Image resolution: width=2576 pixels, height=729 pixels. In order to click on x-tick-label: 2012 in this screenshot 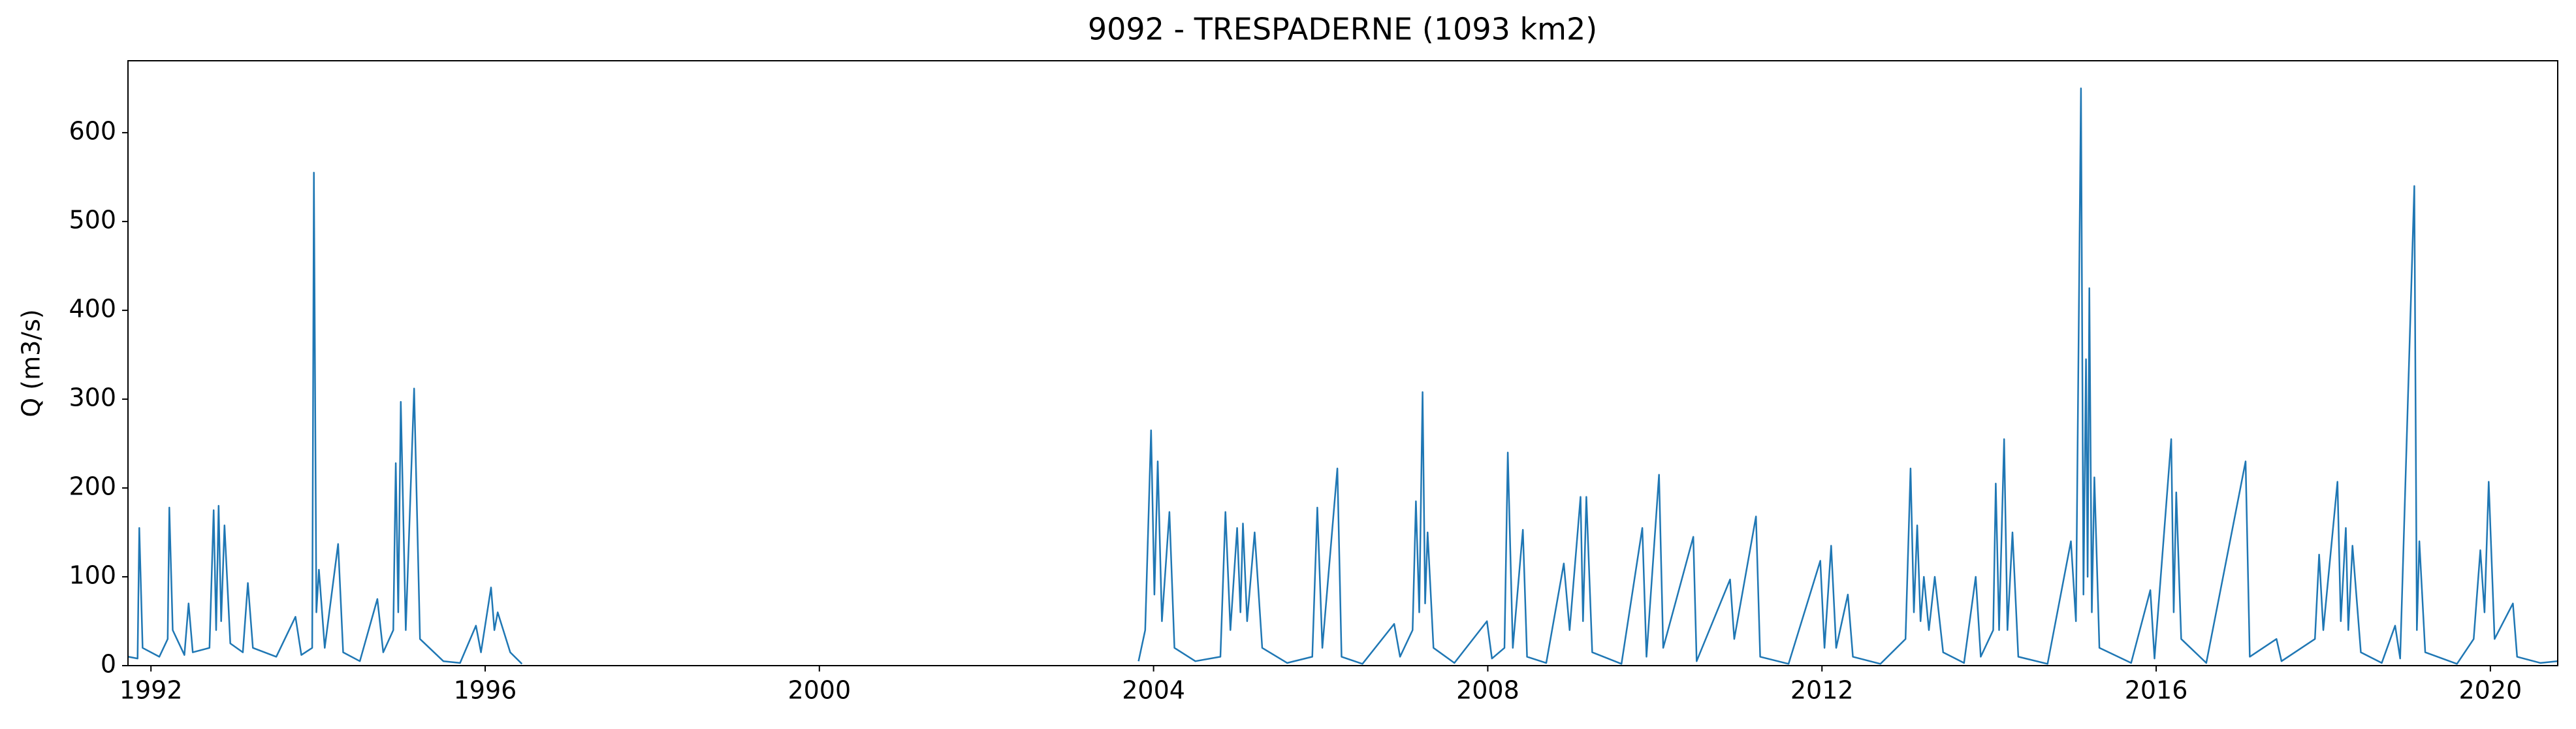, I will do `click(1822, 690)`.